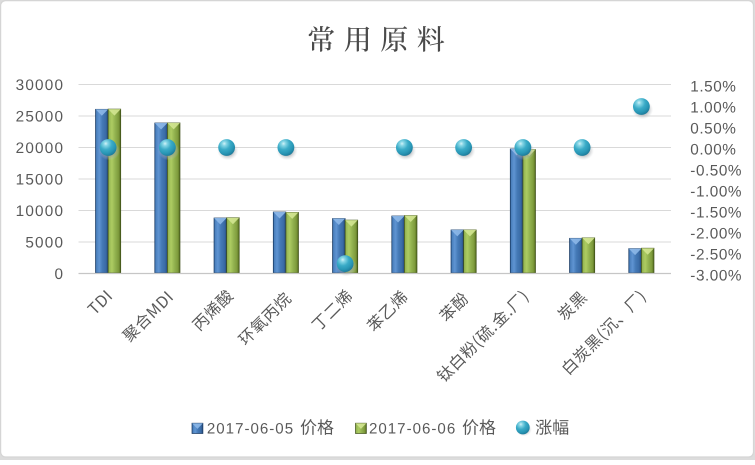 This screenshot has height=465, width=755. What do you see at coordinates (59, 274) in the screenshot?
I see `svg-text: 0` at bounding box center [59, 274].